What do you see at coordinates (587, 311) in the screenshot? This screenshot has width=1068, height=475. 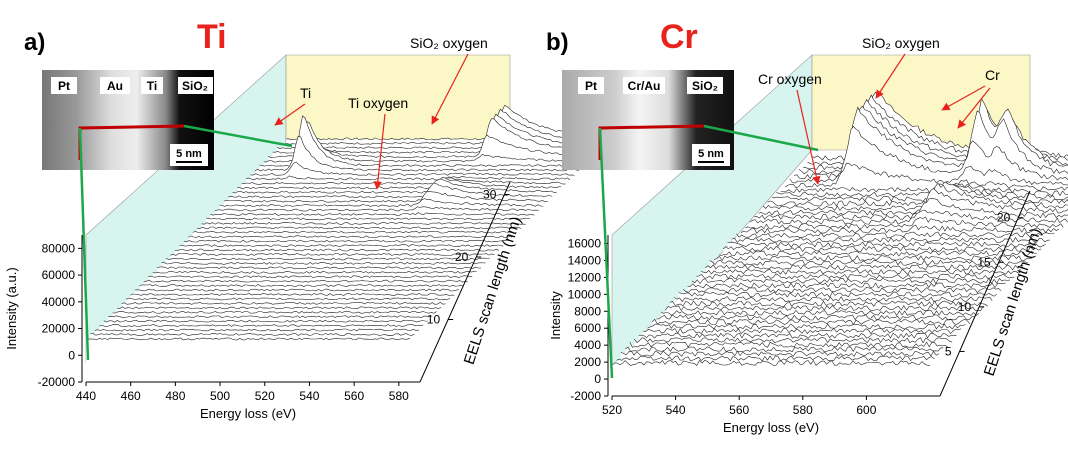 I see `y-tick-label: 8000` at bounding box center [587, 311].